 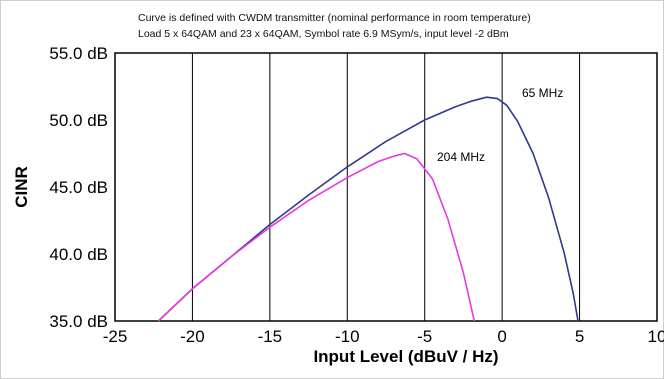 I want to click on x-tick-label: -10, so click(x=347, y=336).